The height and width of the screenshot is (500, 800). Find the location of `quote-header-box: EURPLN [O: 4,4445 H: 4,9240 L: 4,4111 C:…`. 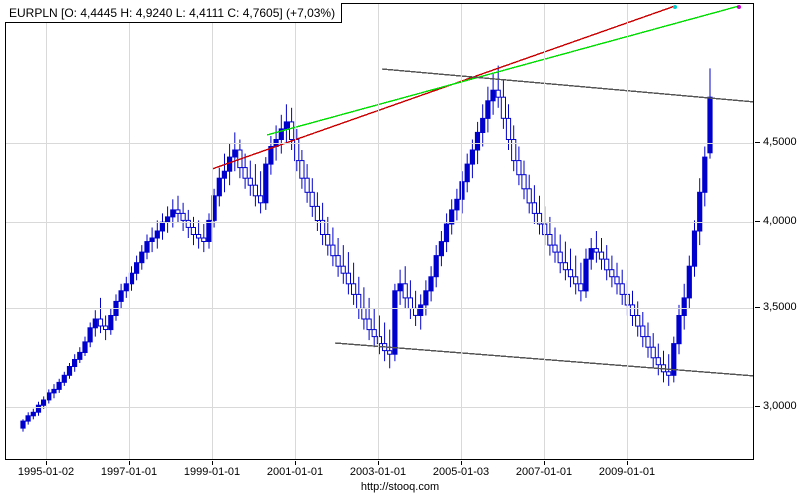

quote-header-box: EURPLN [O: 4,4445 H: 4,9240 L: 4,4111 C:… is located at coordinates (174, 13).